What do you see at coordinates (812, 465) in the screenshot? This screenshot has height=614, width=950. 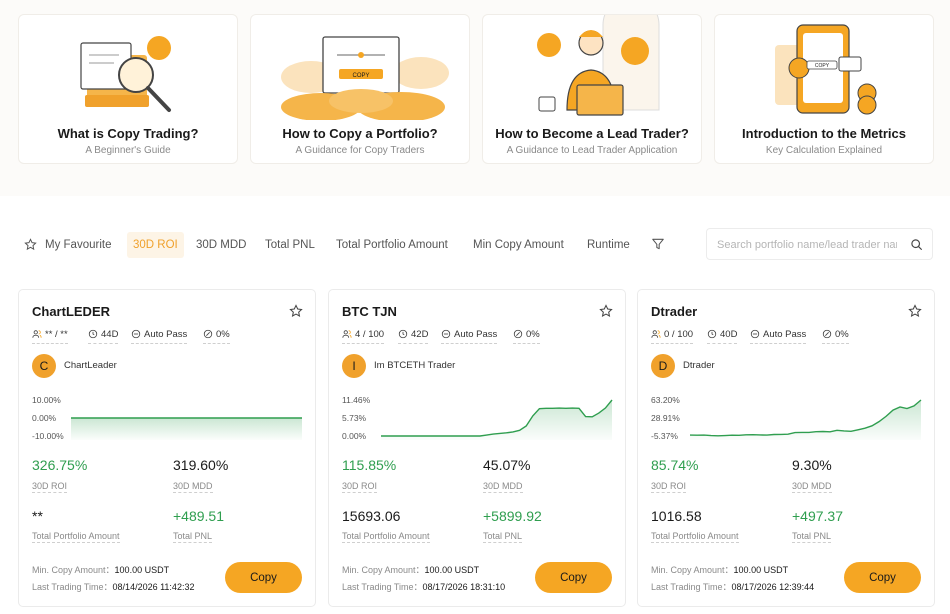 I see `mdd-value: 9.30%` at bounding box center [812, 465].